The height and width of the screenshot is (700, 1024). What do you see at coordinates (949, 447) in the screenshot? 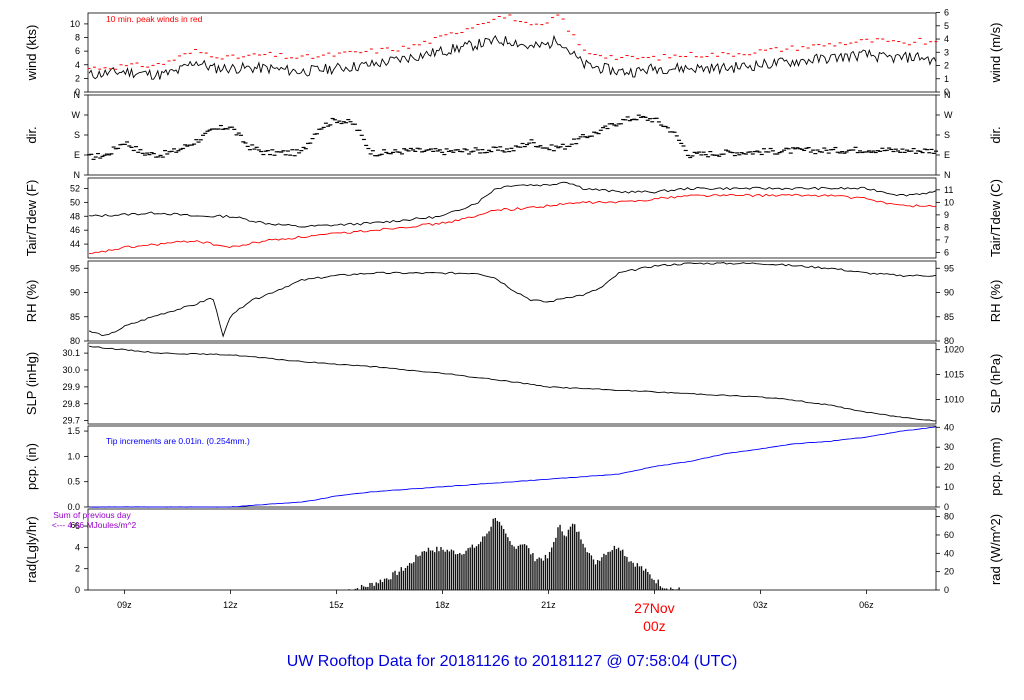
I see `right-tick-label-pcp: 30` at bounding box center [949, 447].